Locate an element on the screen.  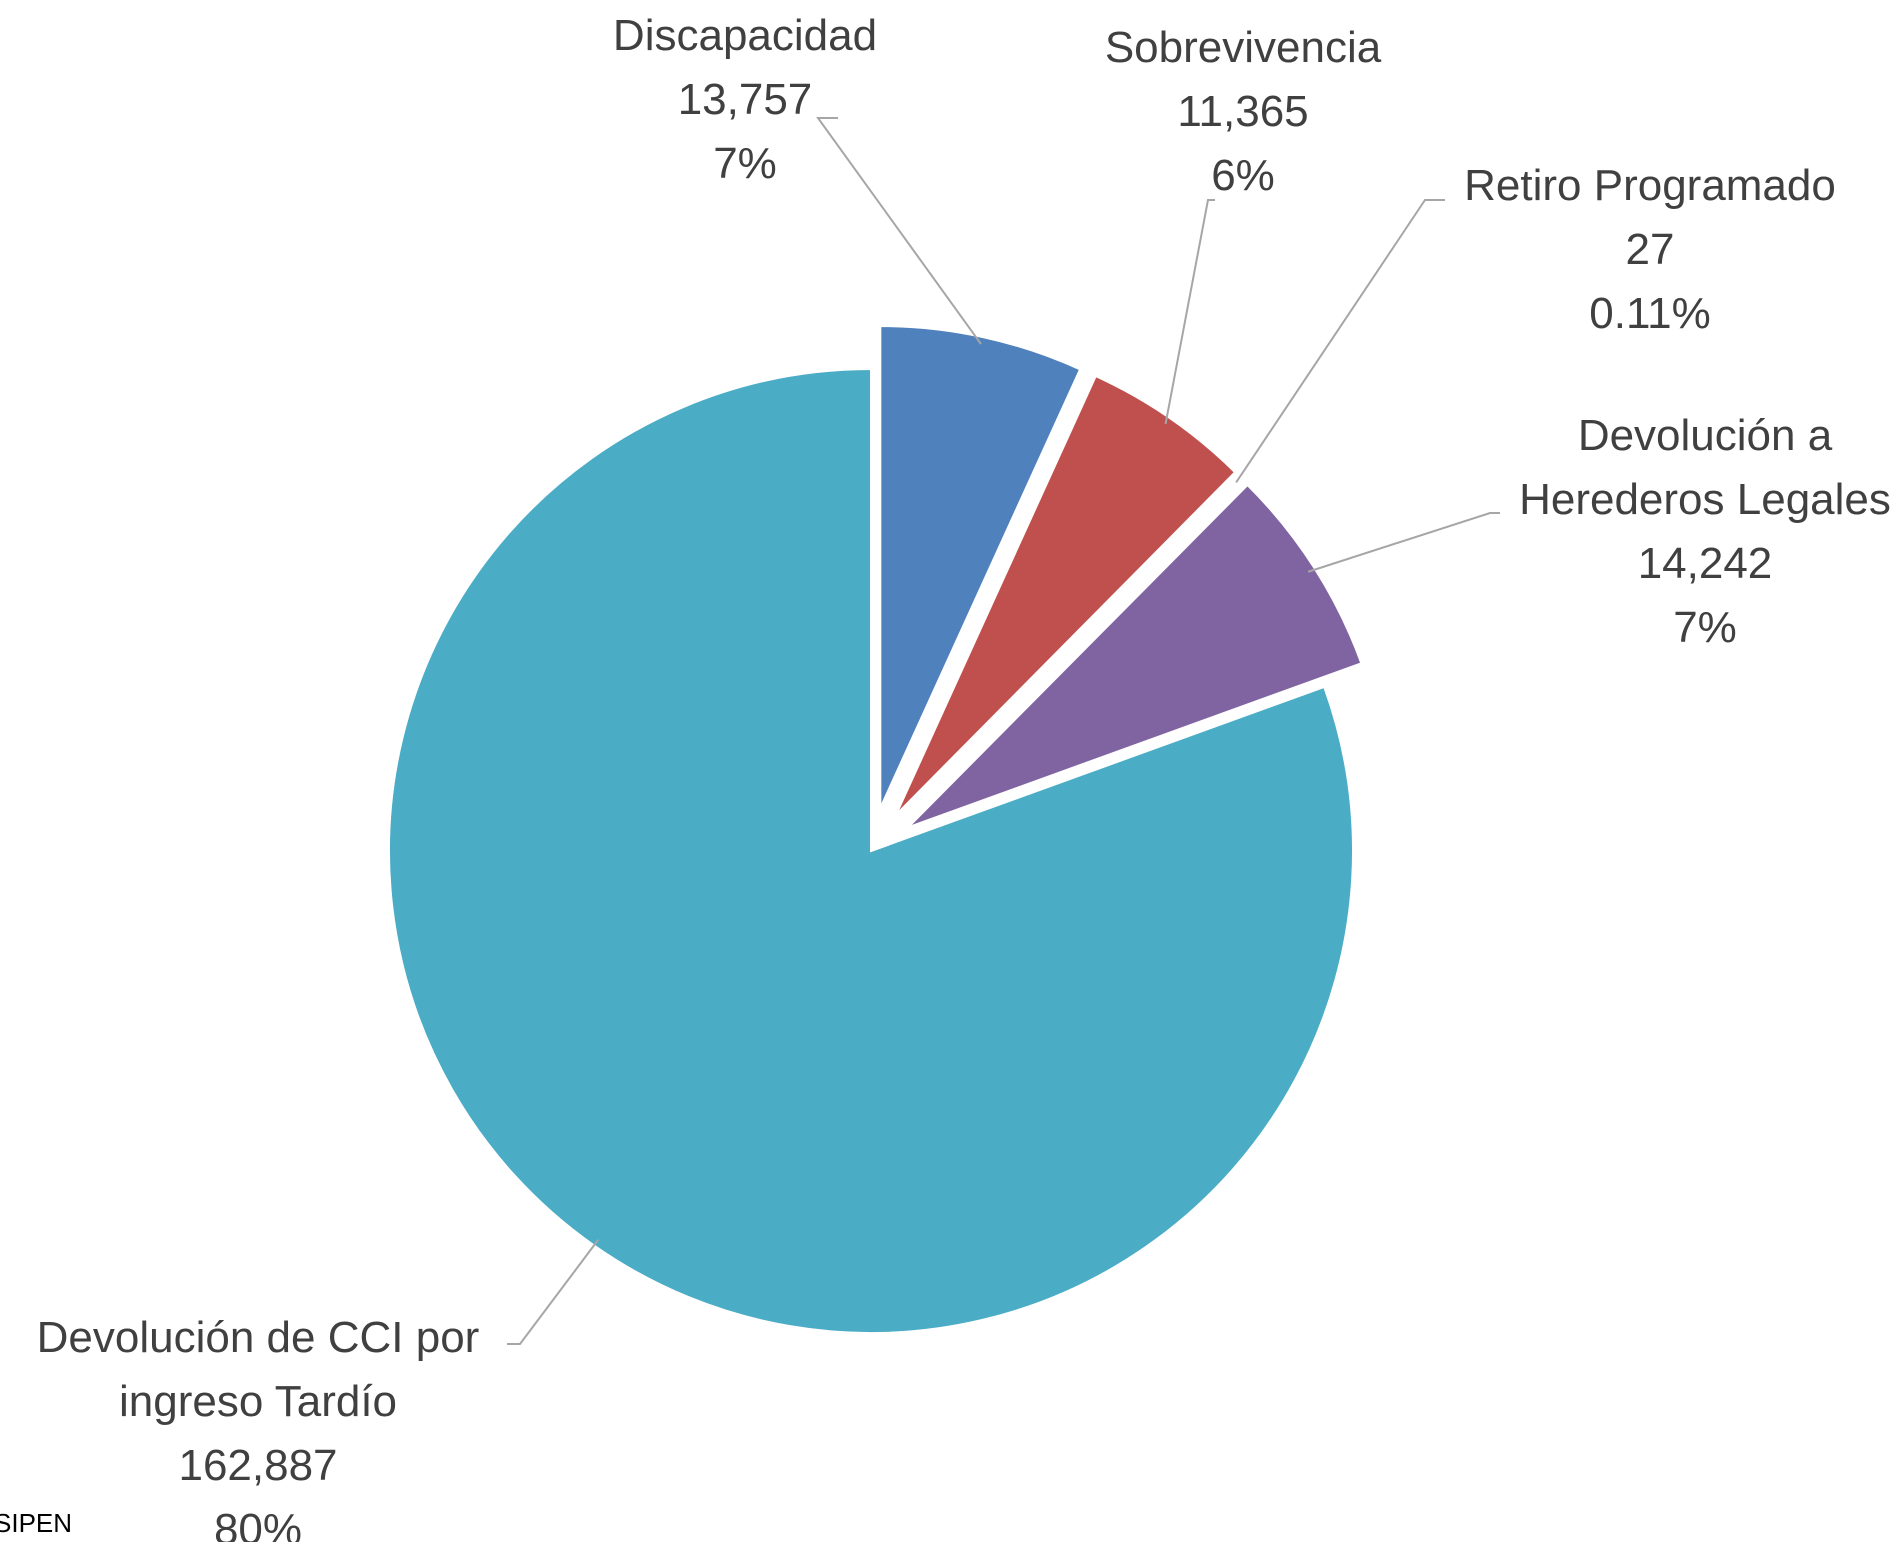
data-label-retiro-programado: Retiro Programado 27 0.11% is located at coordinates (1650, 249).